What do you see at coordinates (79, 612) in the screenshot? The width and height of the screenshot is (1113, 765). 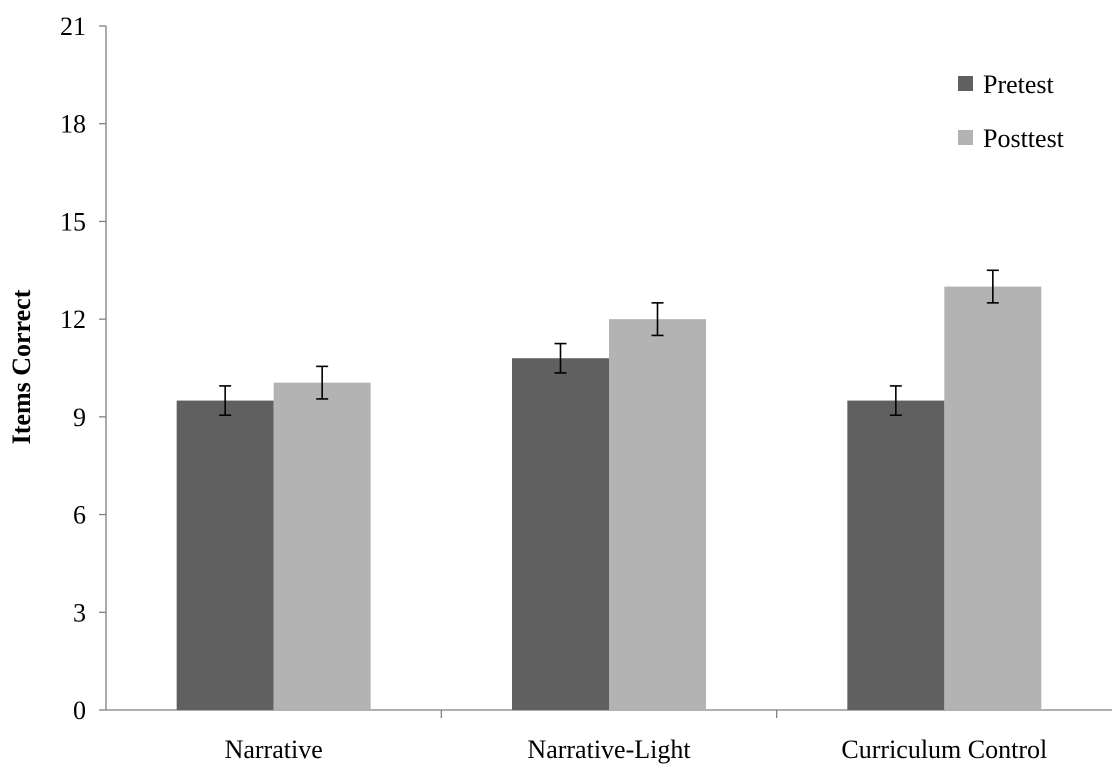 I see `y-tick-label: 3` at bounding box center [79, 612].